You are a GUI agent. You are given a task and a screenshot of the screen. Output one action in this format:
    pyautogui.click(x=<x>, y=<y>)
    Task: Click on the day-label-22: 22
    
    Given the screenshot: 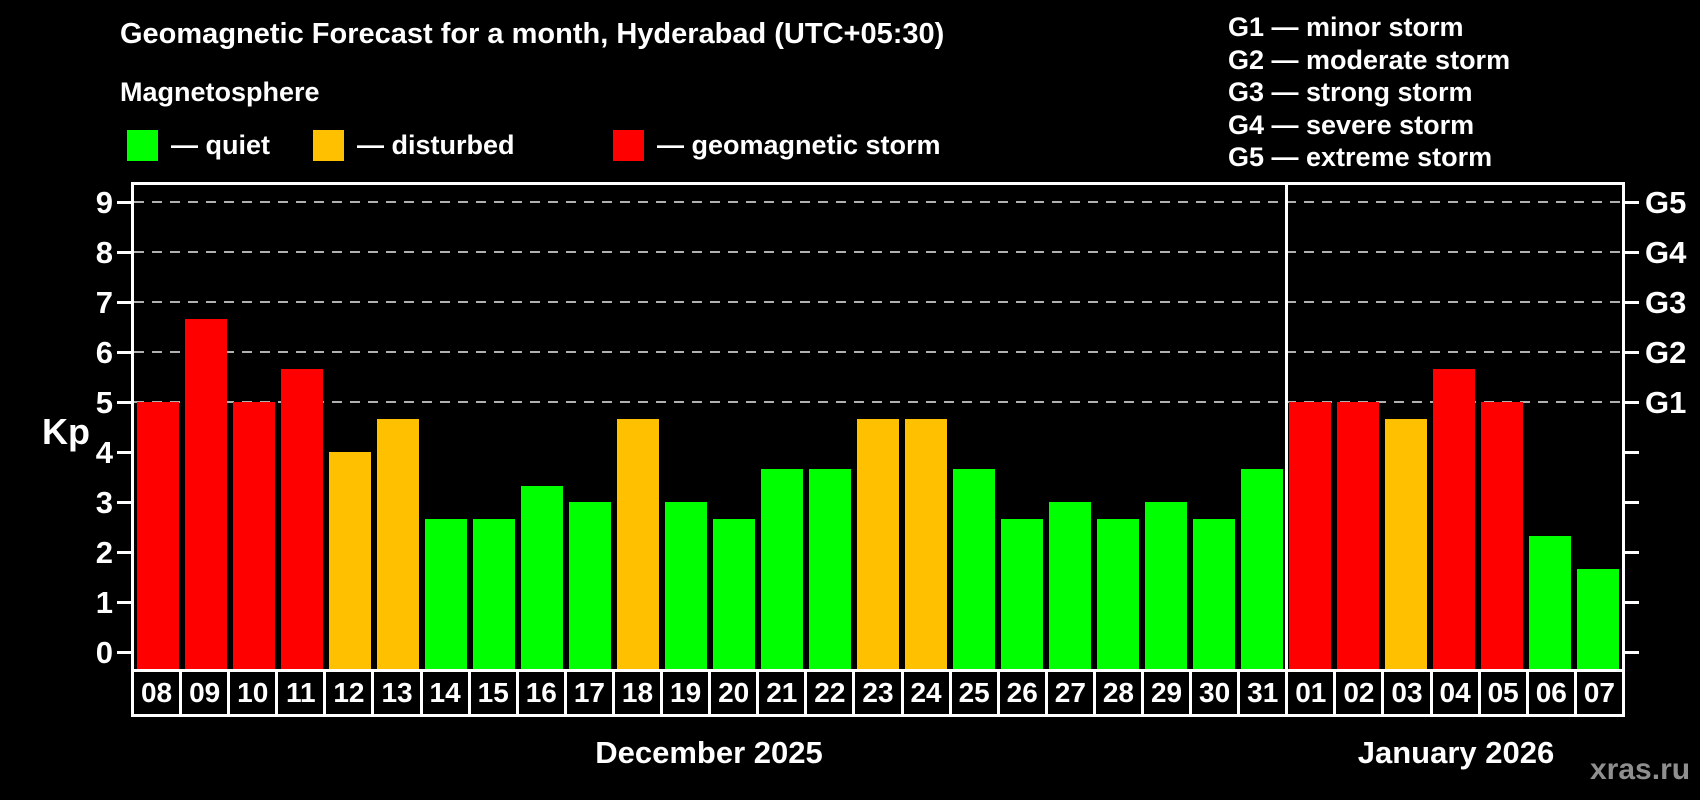 What is the action you would take?
    pyautogui.click(x=828, y=693)
    